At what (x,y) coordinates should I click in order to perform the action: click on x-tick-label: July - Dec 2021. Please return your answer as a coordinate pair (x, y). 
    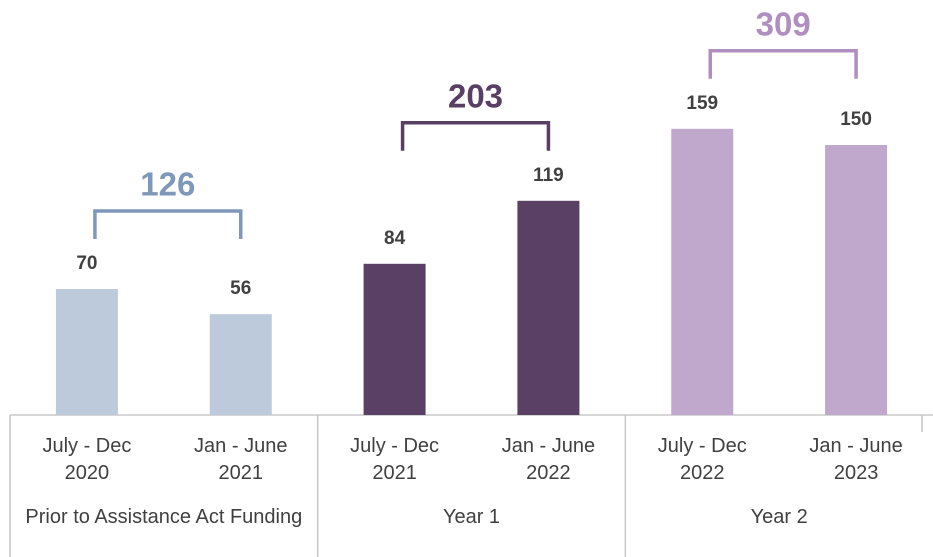
    Looking at the image, I should click on (394, 459).